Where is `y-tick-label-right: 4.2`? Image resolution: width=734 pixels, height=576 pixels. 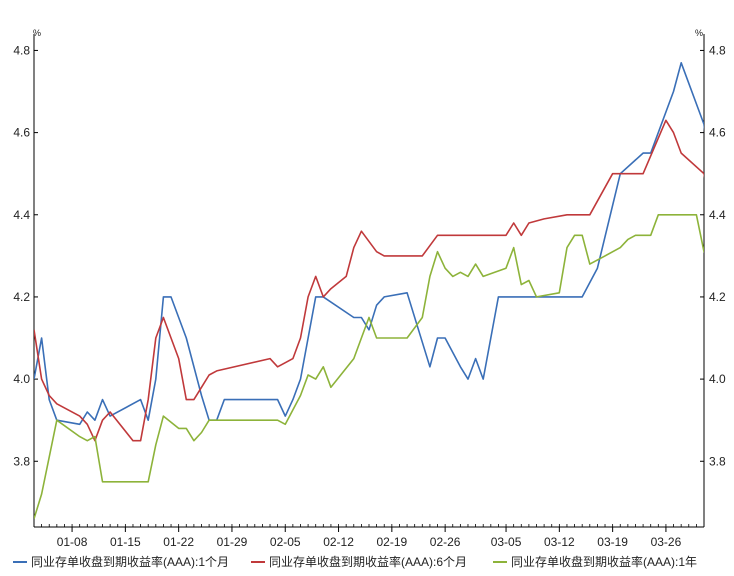
y-tick-label-right: 4.2 is located at coordinates (717, 297).